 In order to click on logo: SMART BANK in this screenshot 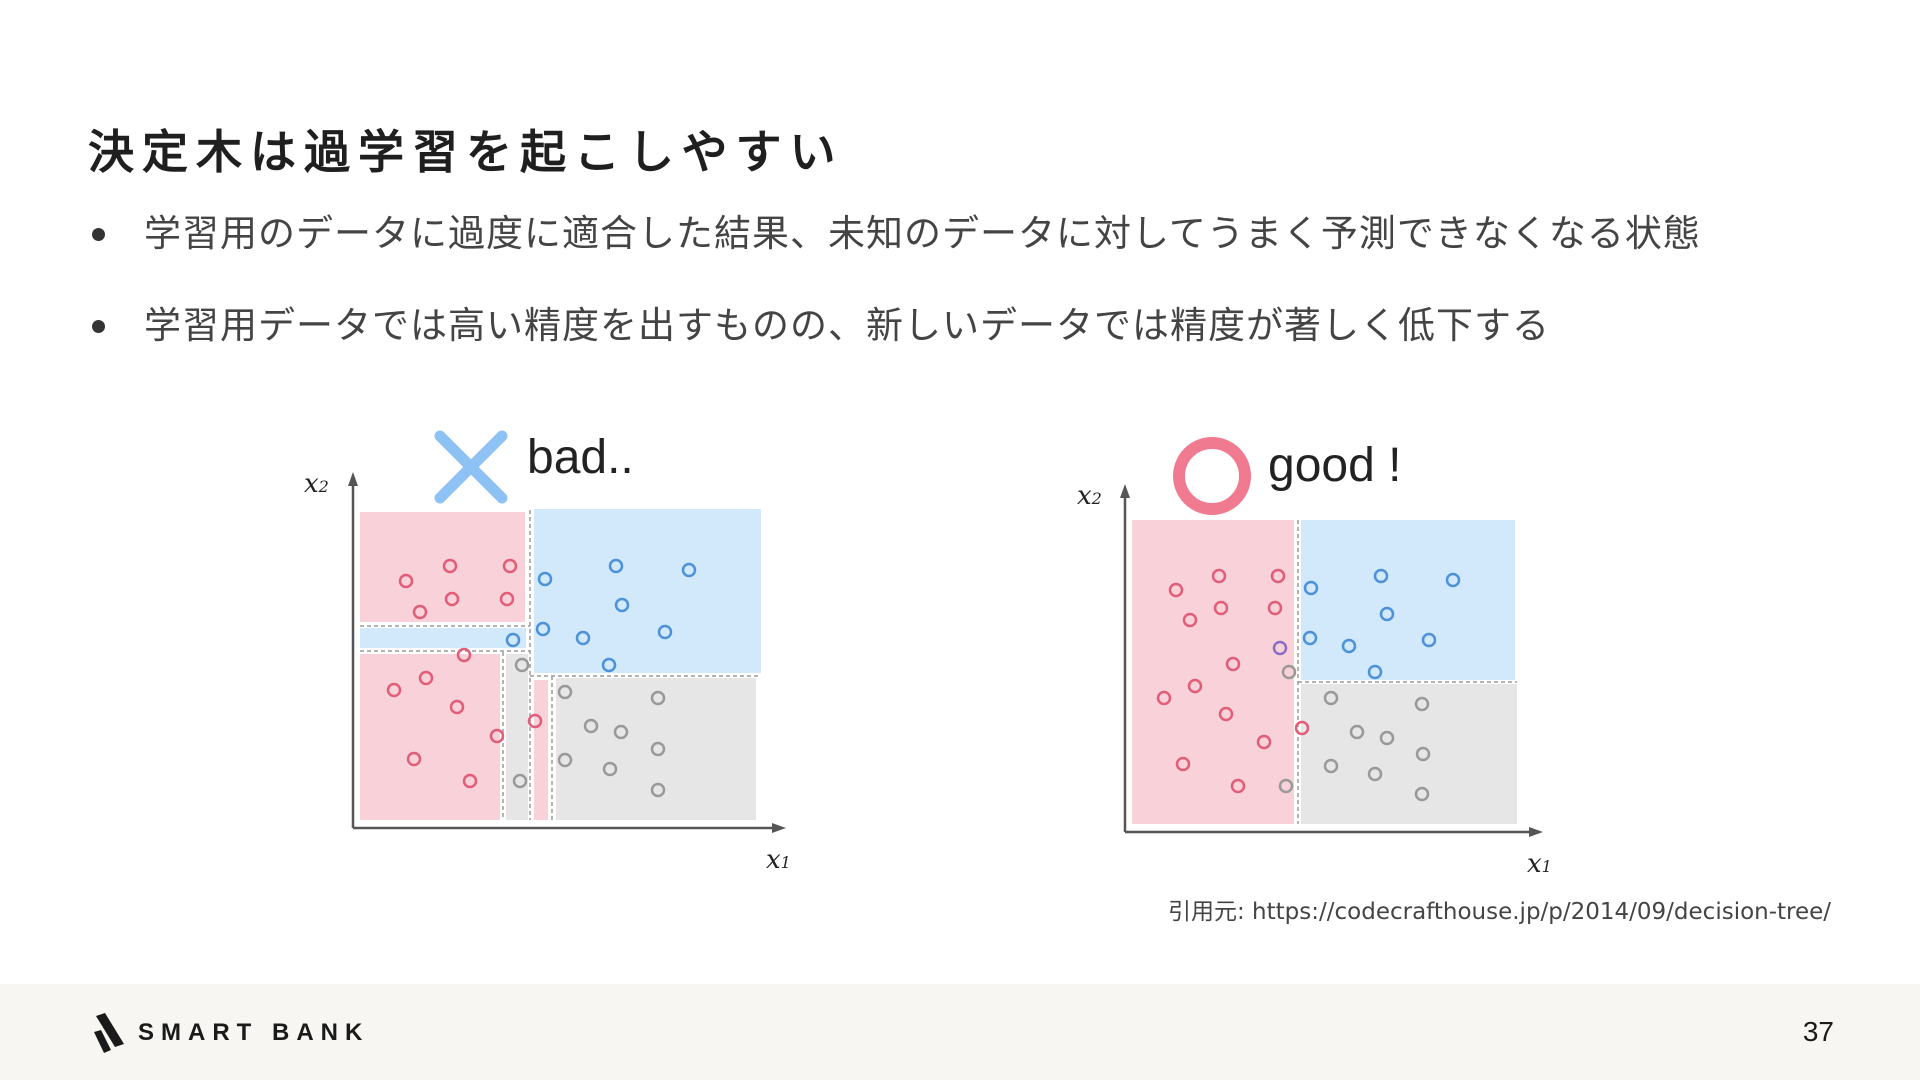, I will do `click(230, 1033)`.